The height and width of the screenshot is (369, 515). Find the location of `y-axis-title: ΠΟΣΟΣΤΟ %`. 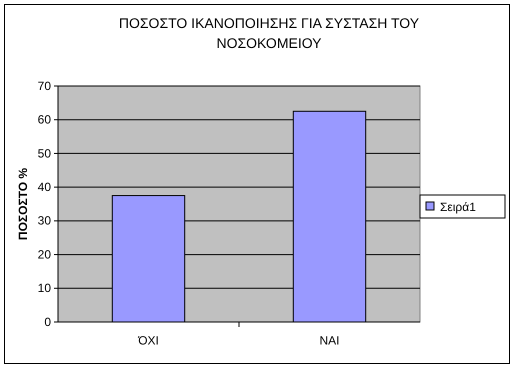

y-axis-title: ΠΟΣΟΣΤΟ % is located at coordinates (23, 204).